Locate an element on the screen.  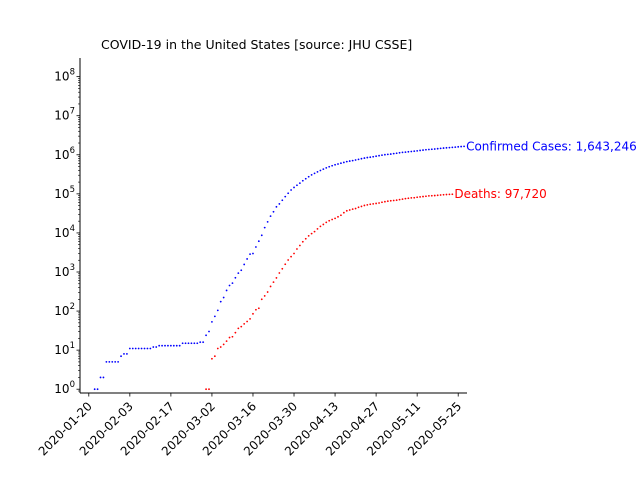
y-tick-label: 10² is located at coordinates (64, 310).